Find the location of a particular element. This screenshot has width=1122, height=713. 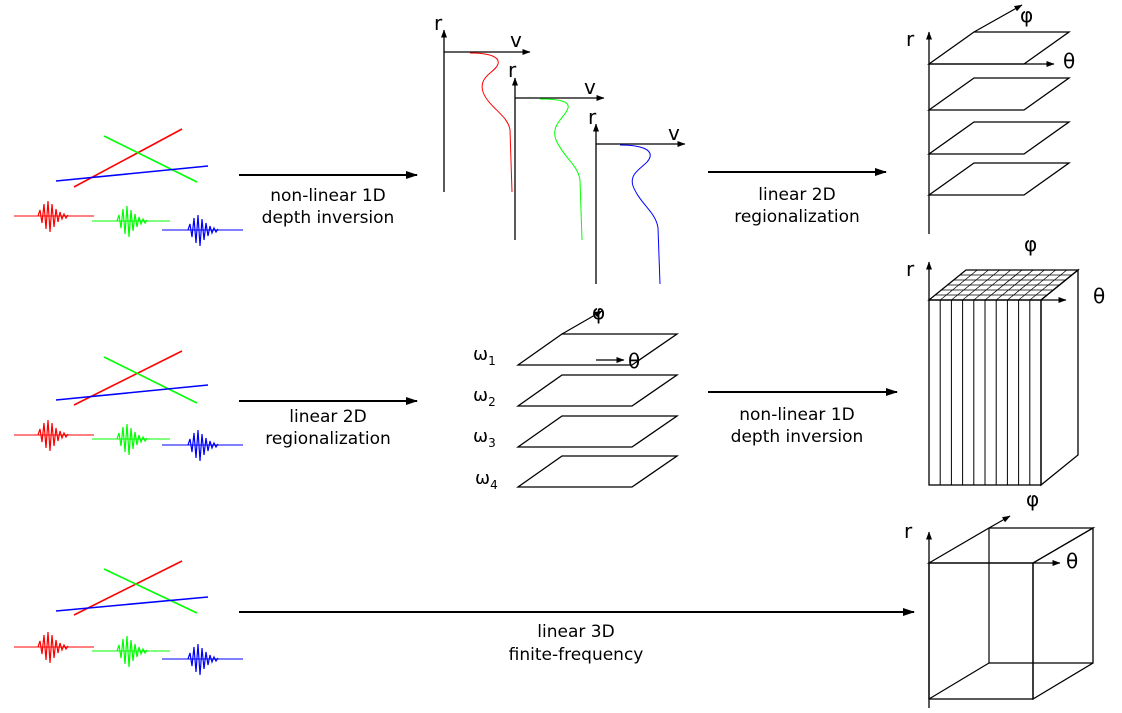

frequency-label-4: ω4 is located at coordinates (486, 480).